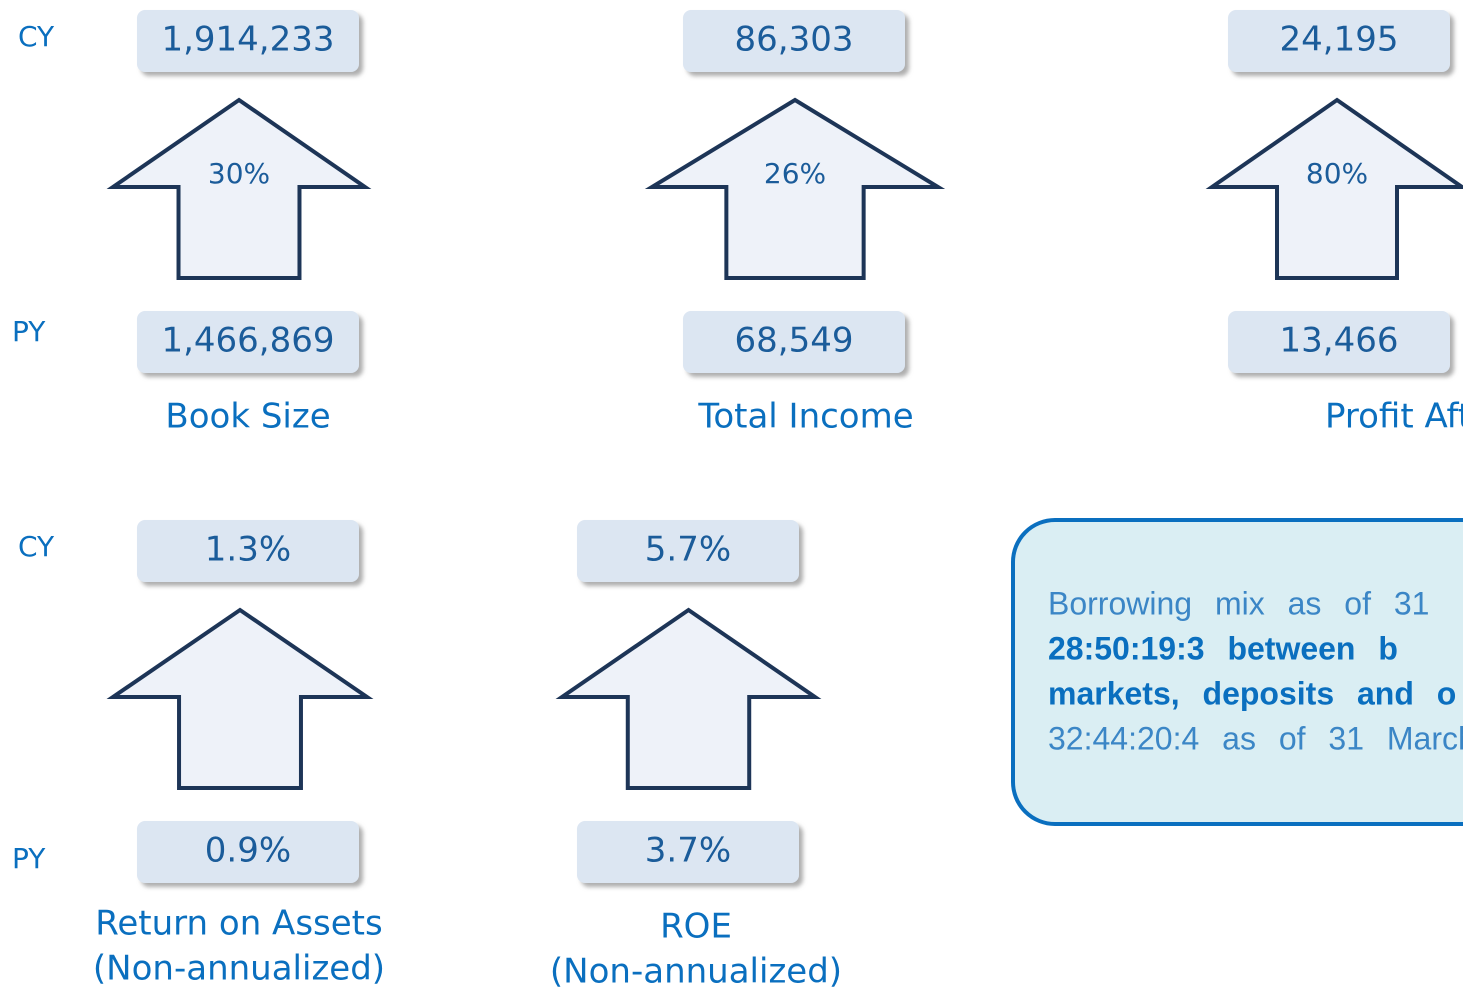 The height and width of the screenshot is (988, 1463). Describe the element at coordinates (1252, 693) in the screenshot. I see `note-line: markets, deposits and o` at that location.